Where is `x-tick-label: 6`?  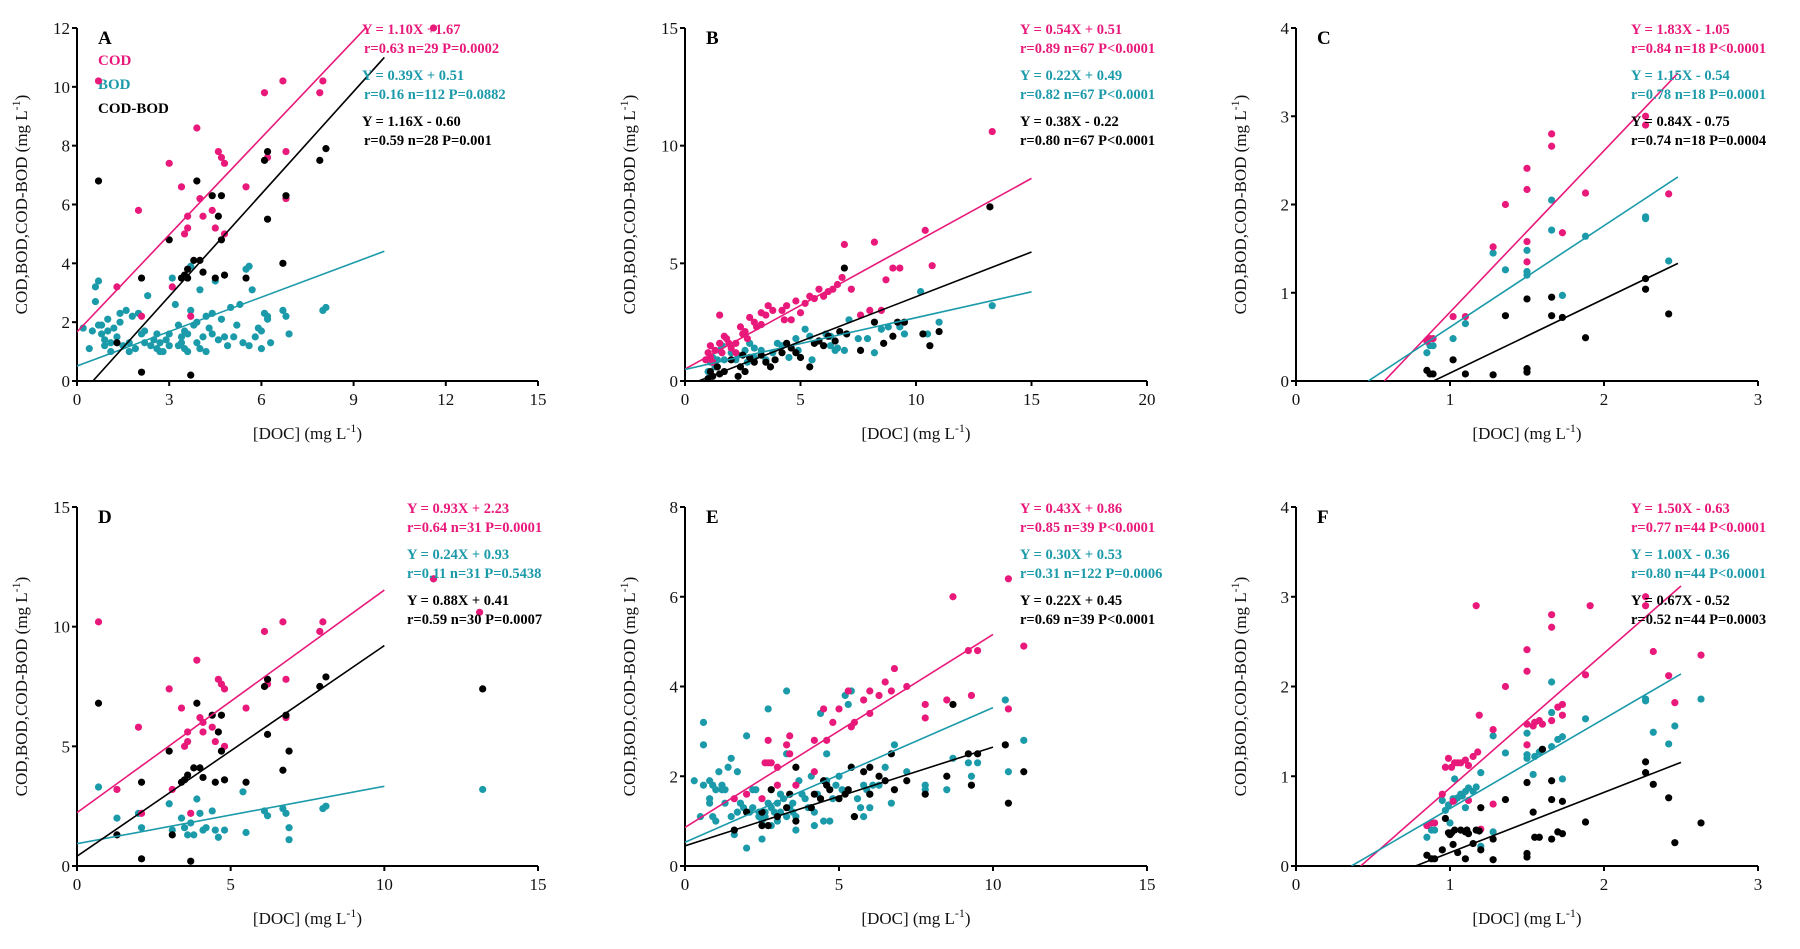
x-tick-label: 6 is located at coordinates (261, 399).